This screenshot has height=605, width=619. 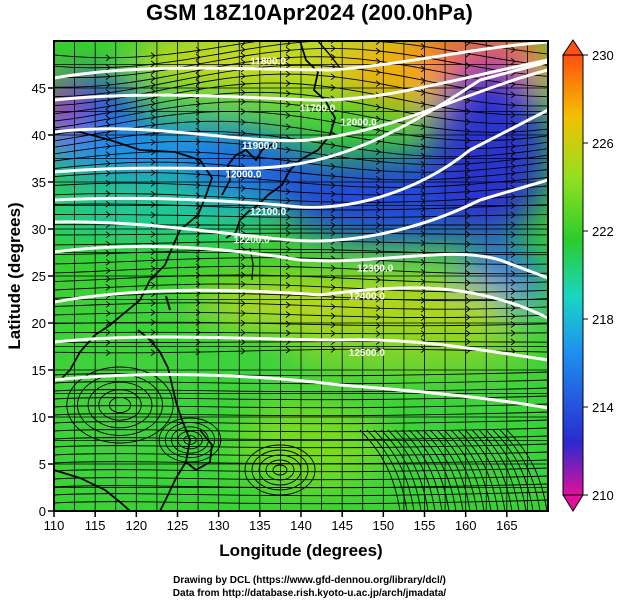 What do you see at coordinates (43, 300) in the screenshot?
I see `y-axis-ticks: 0 5 10 15 20 25 30 35 40 45` at bounding box center [43, 300].